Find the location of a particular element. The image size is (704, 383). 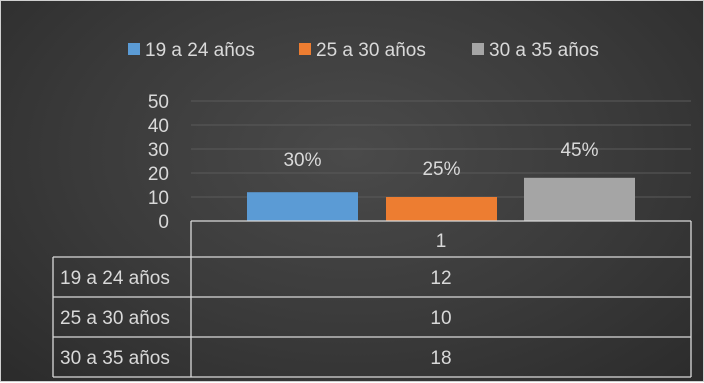

y-tick-label: 0 is located at coordinates (163, 222).